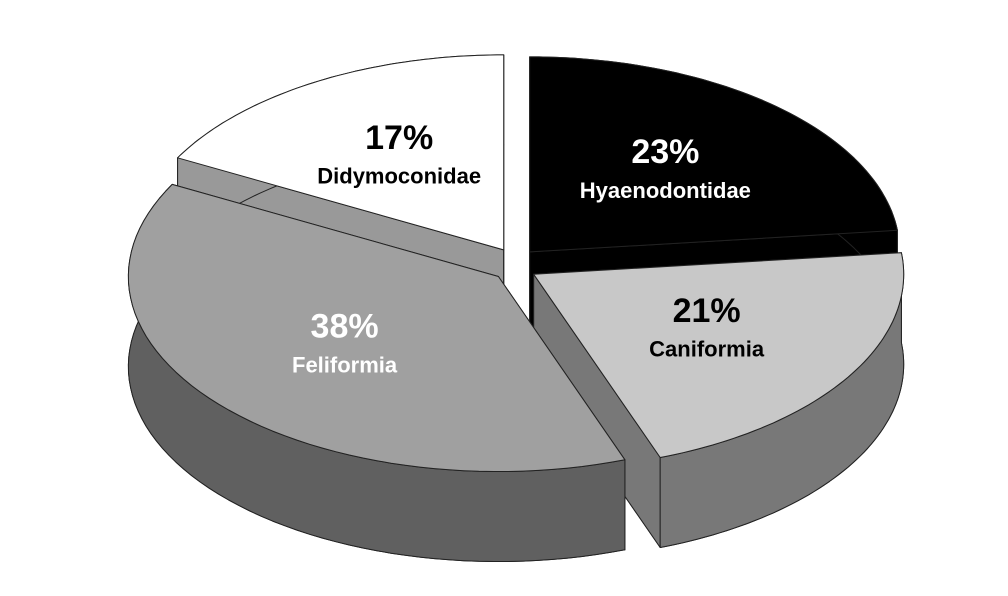 This screenshot has width=1008, height=596. I want to click on value-label: 38%, so click(345, 327).